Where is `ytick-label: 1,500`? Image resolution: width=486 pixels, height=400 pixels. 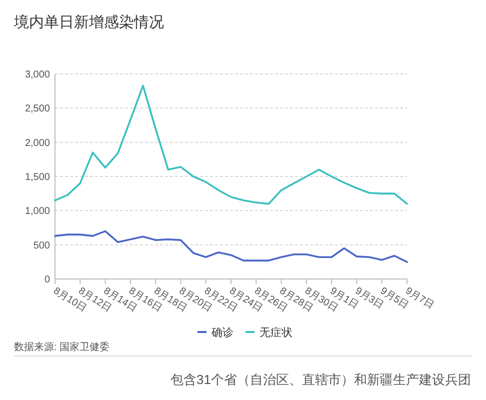
ytick-label: 1,500 is located at coordinates (37, 177).